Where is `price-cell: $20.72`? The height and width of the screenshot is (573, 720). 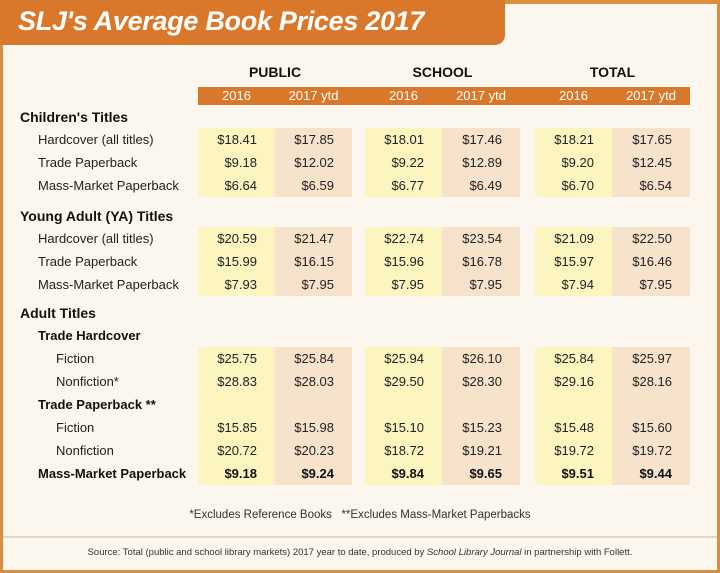 price-cell: $20.72 is located at coordinates (236, 450).